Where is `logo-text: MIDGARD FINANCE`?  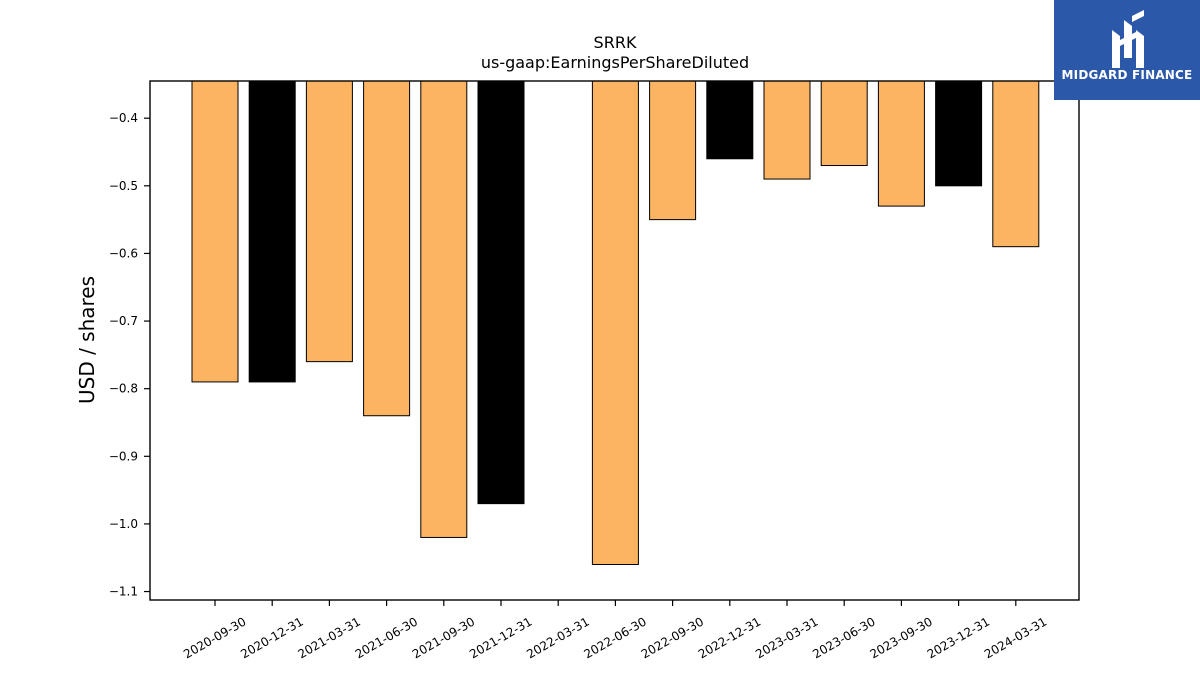
logo-text: MIDGARD FINANCE is located at coordinates (1127, 75).